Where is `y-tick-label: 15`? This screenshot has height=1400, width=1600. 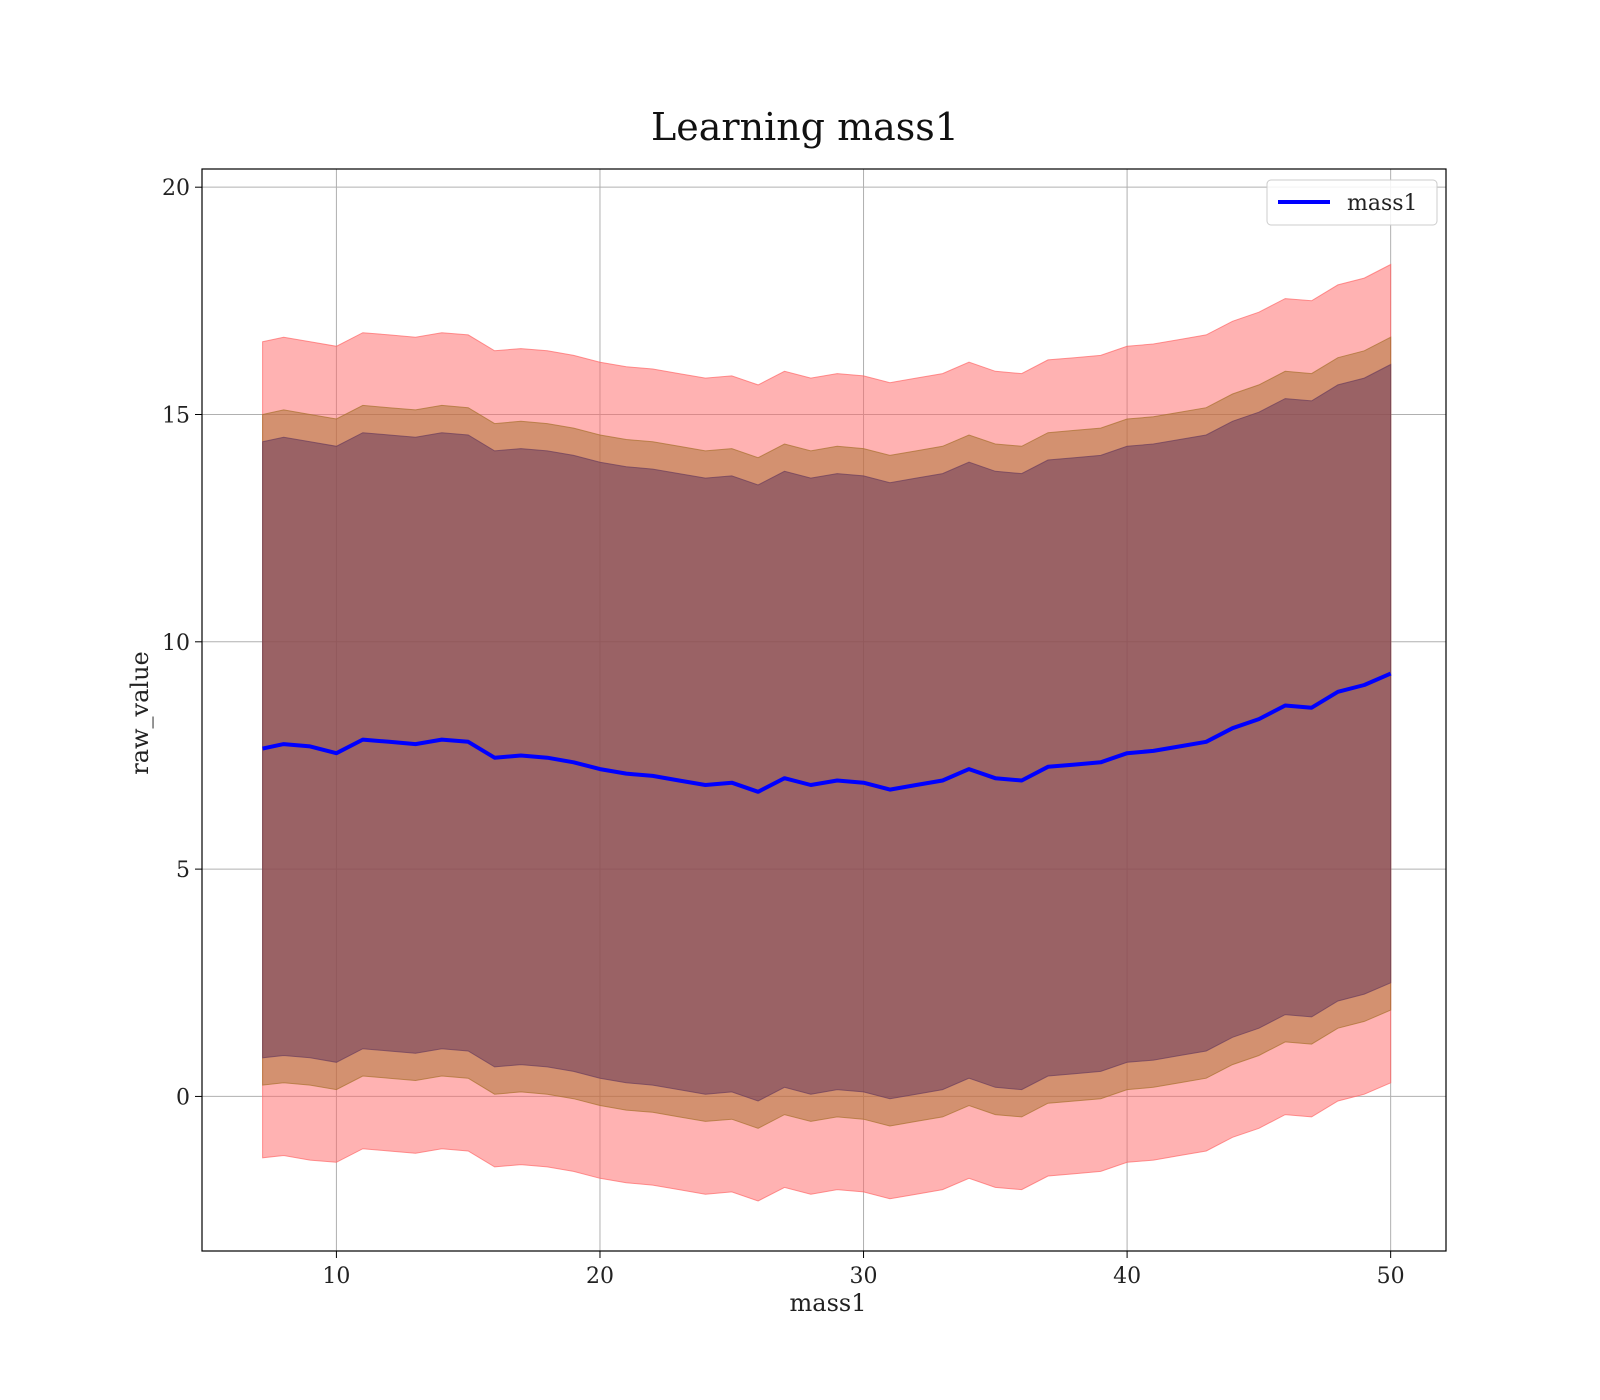 y-tick-label: 15 is located at coordinates (176, 415).